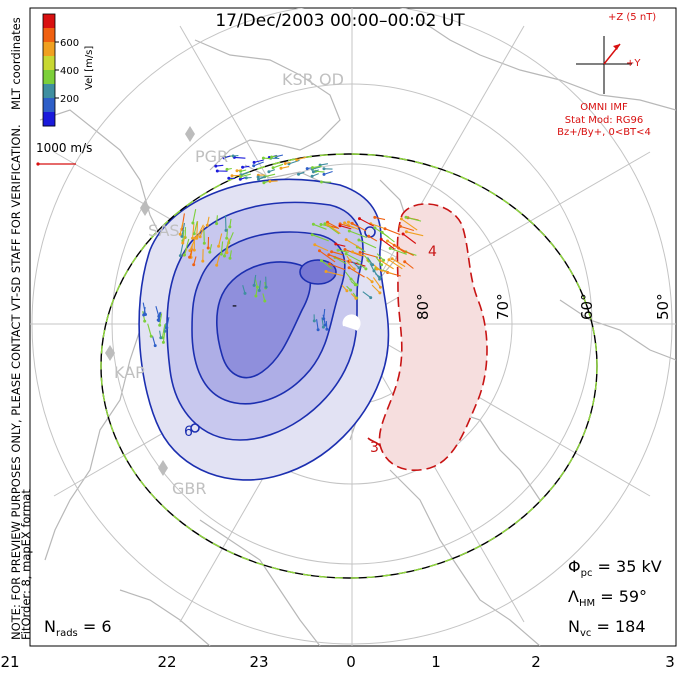 This screenshot has height=674, width=680. I want to click on positive-potential-cell, so click(427, 337).